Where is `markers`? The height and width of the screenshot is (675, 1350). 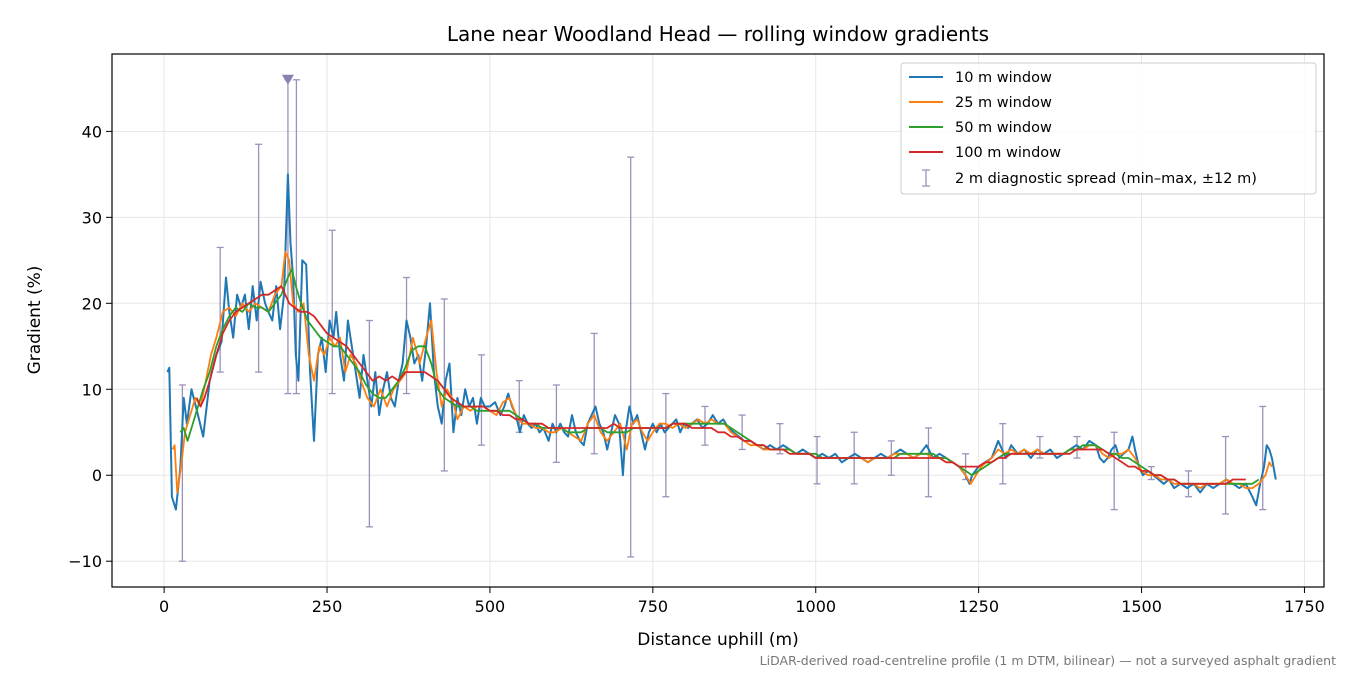 markers is located at coordinates (287, 79).